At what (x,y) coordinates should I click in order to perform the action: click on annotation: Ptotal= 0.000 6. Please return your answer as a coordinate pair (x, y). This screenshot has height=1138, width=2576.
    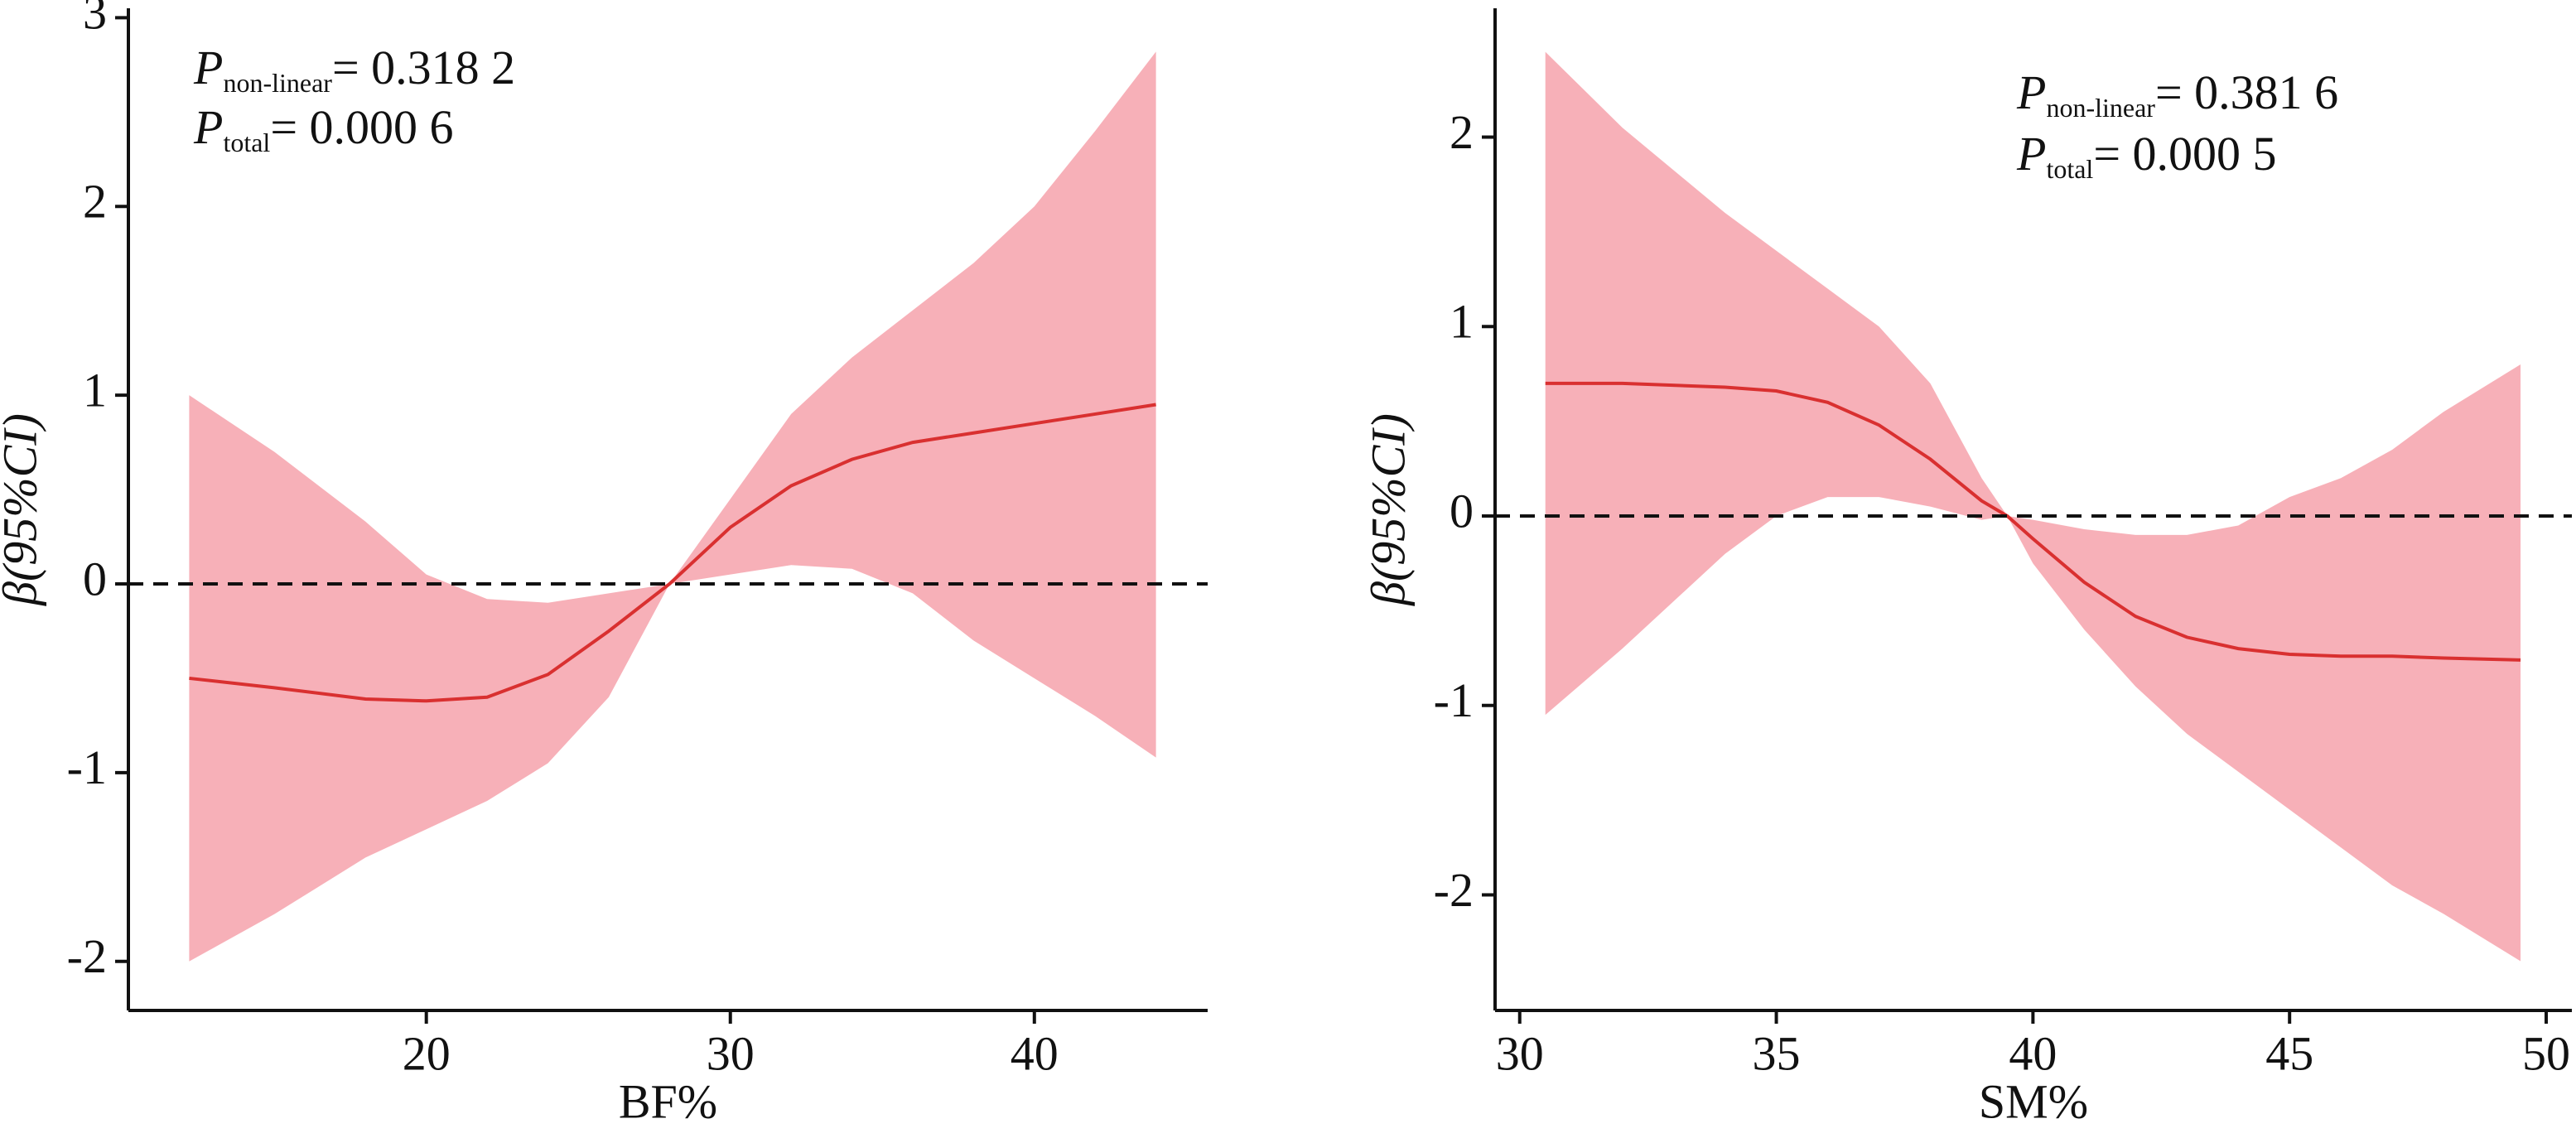
    Looking at the image, I should click on (323, 128).